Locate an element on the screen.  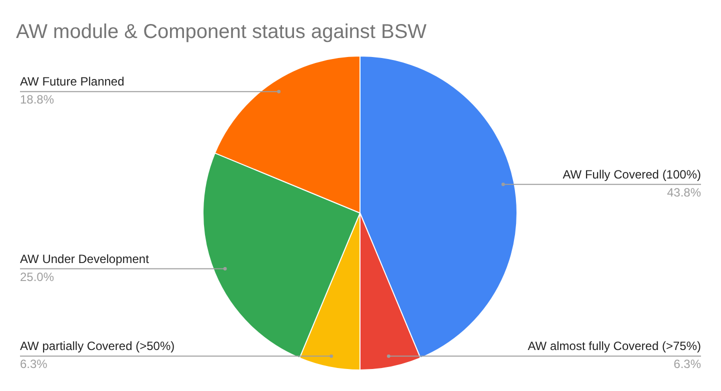
slice-label: AW Future Planned is located at coordinates (72, 81).